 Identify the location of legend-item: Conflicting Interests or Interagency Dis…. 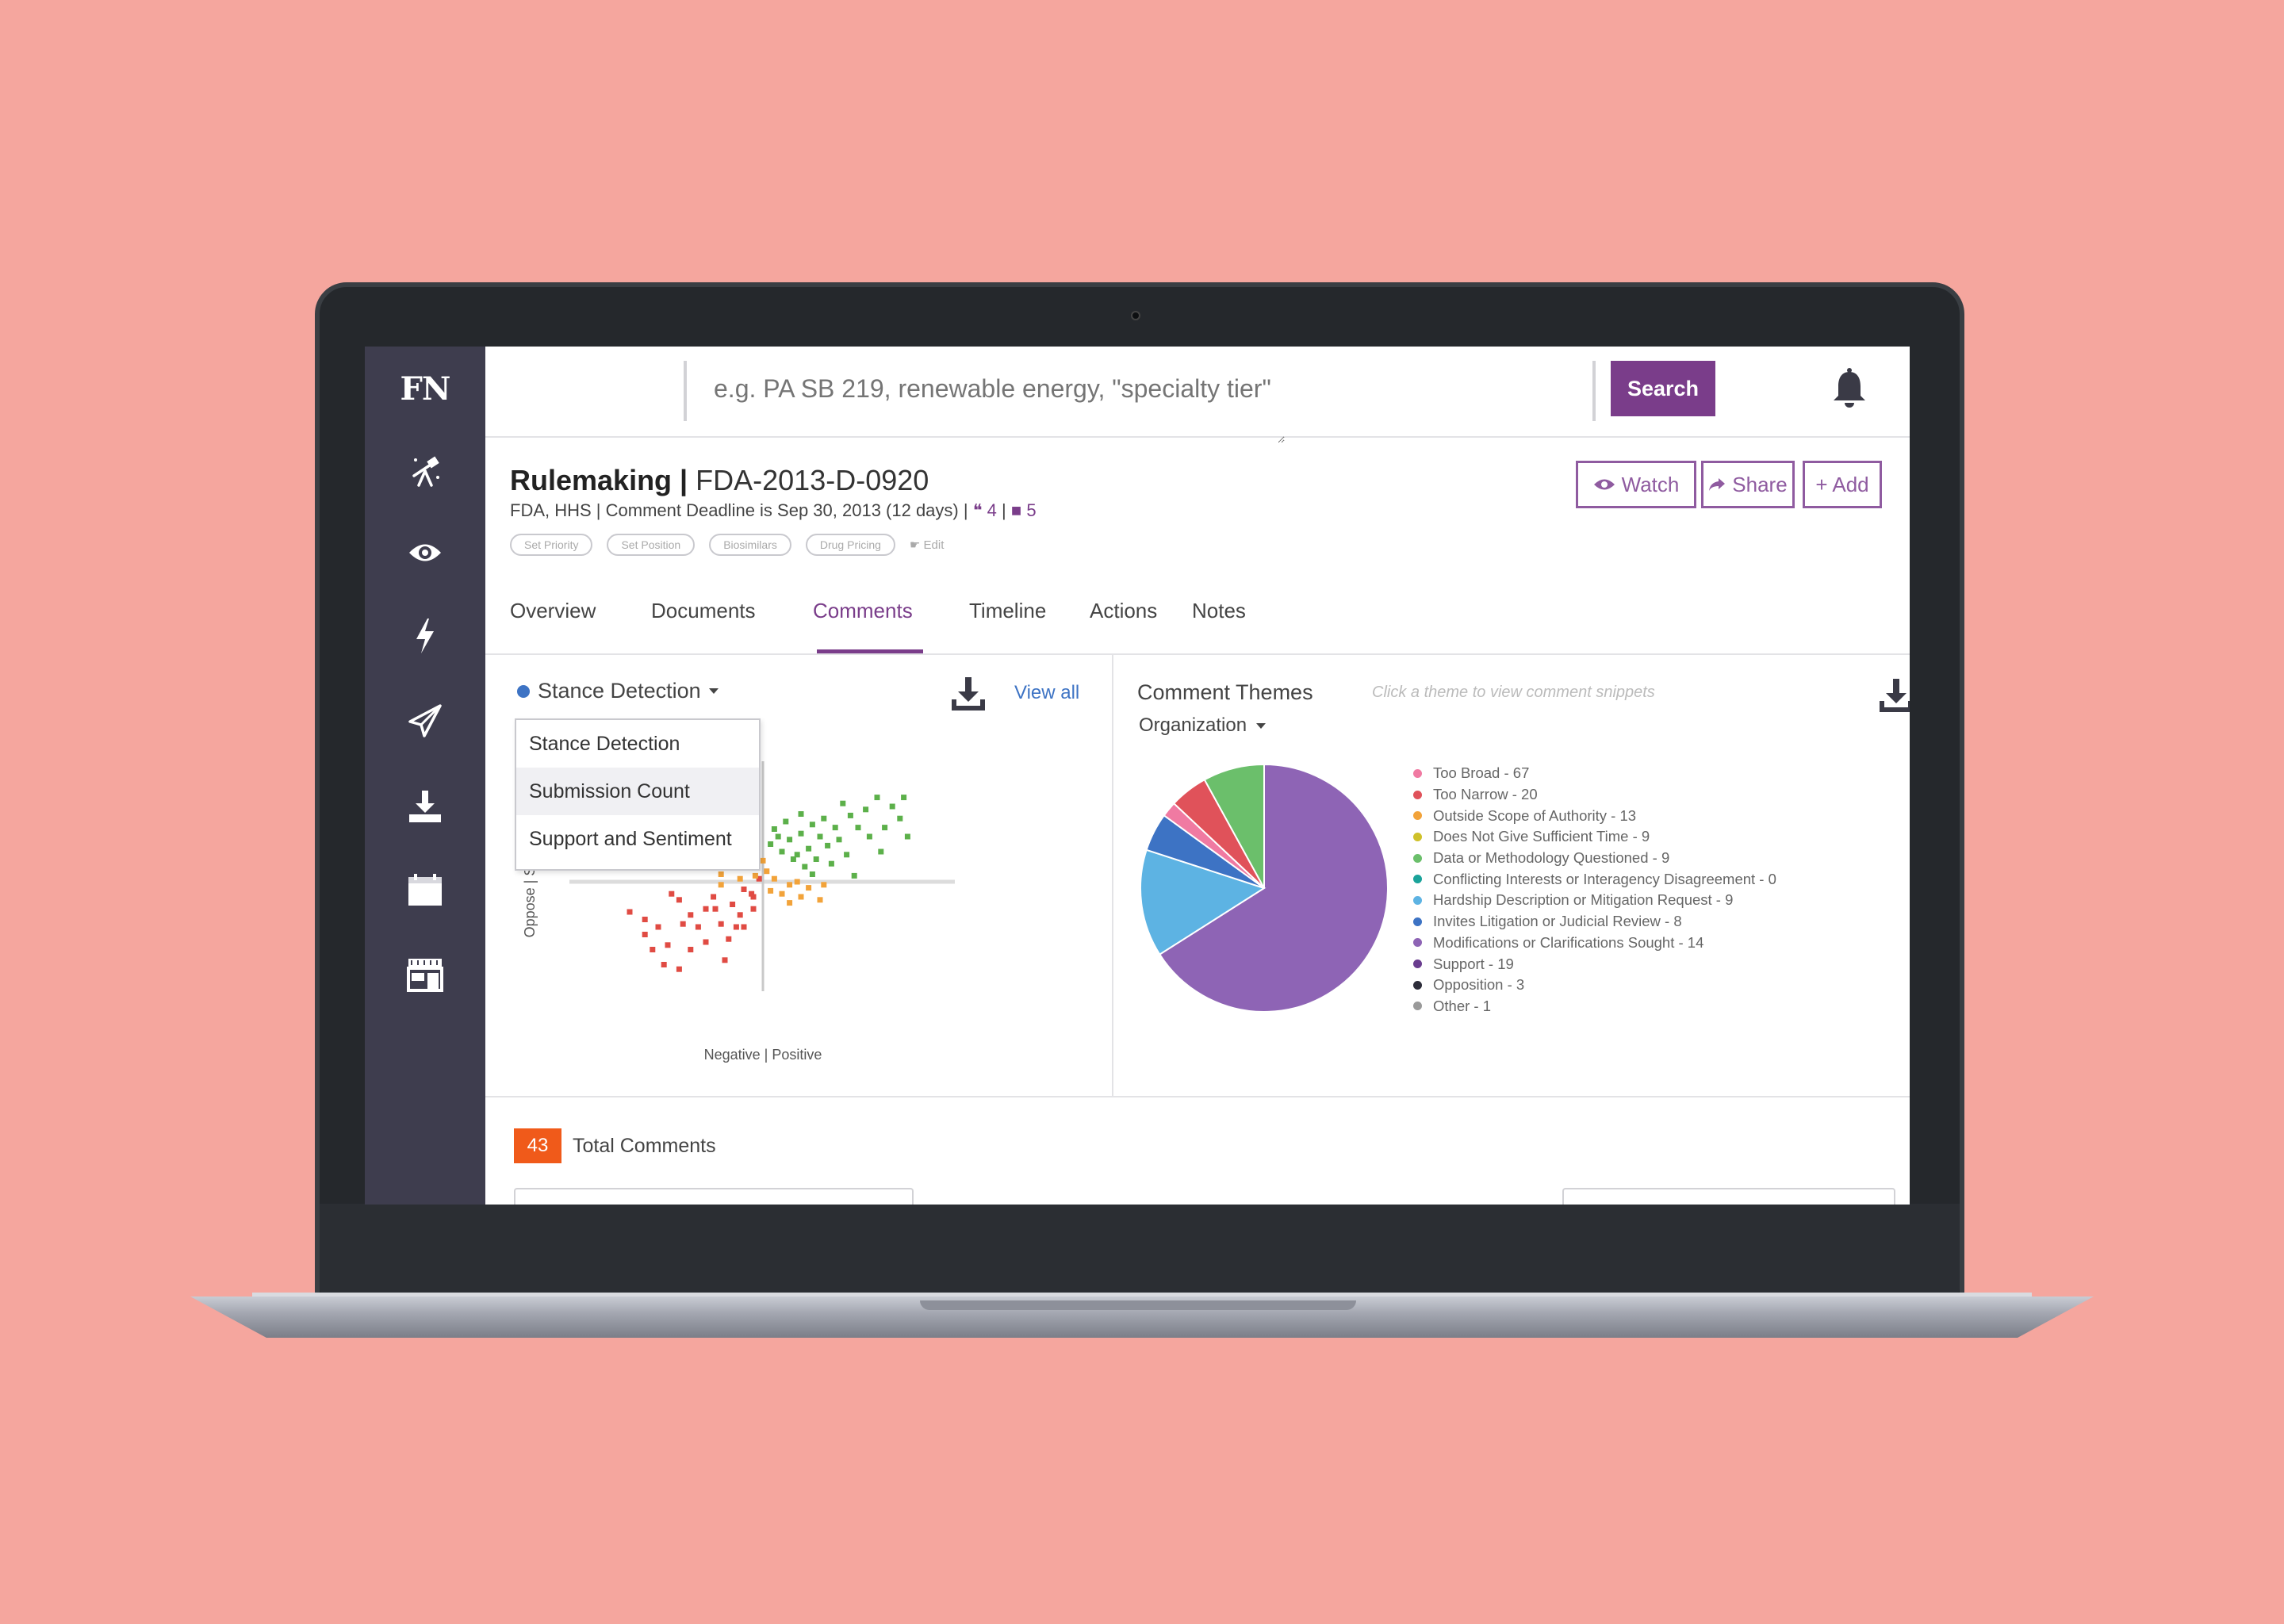
(1594, 879).